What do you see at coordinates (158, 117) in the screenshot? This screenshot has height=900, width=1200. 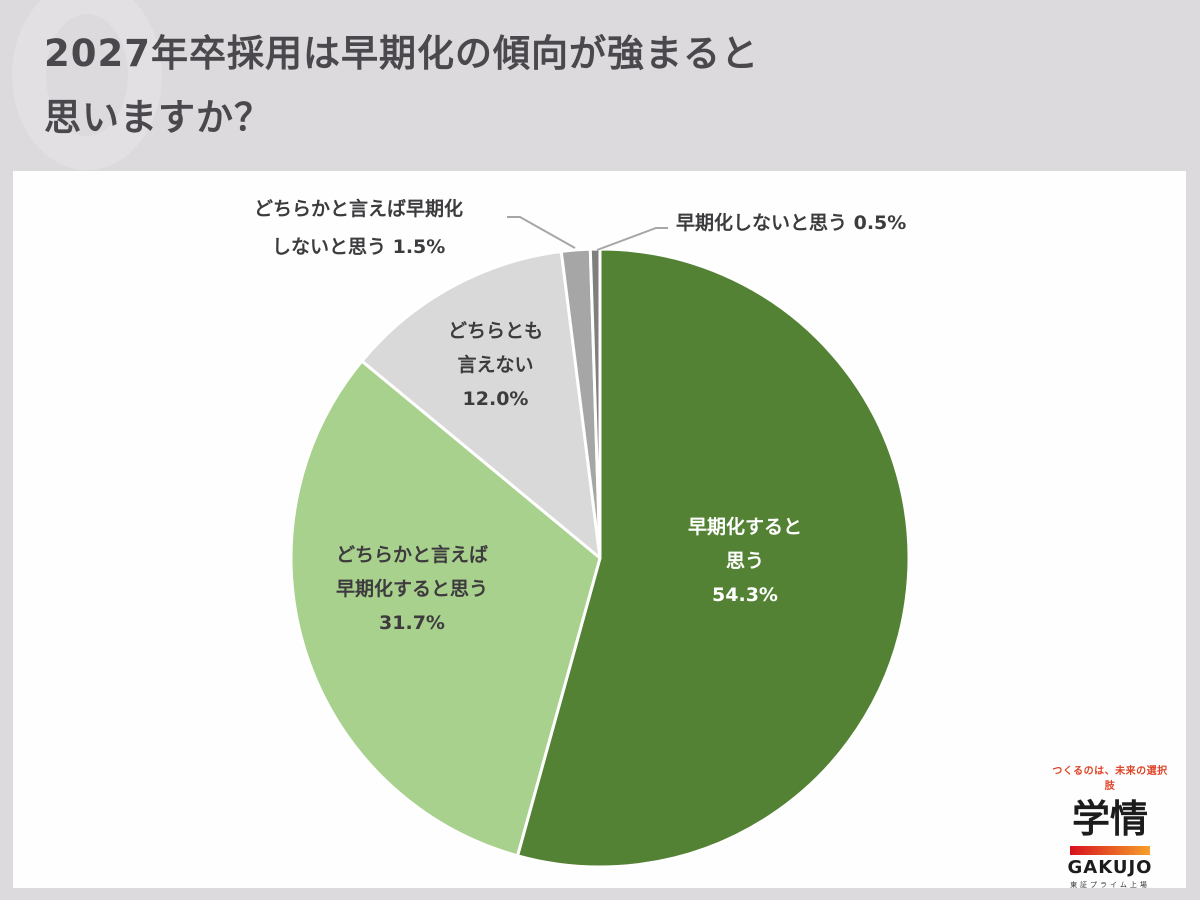 I see `title-line-2: 思いますか？` at bounding box center [158, 117].